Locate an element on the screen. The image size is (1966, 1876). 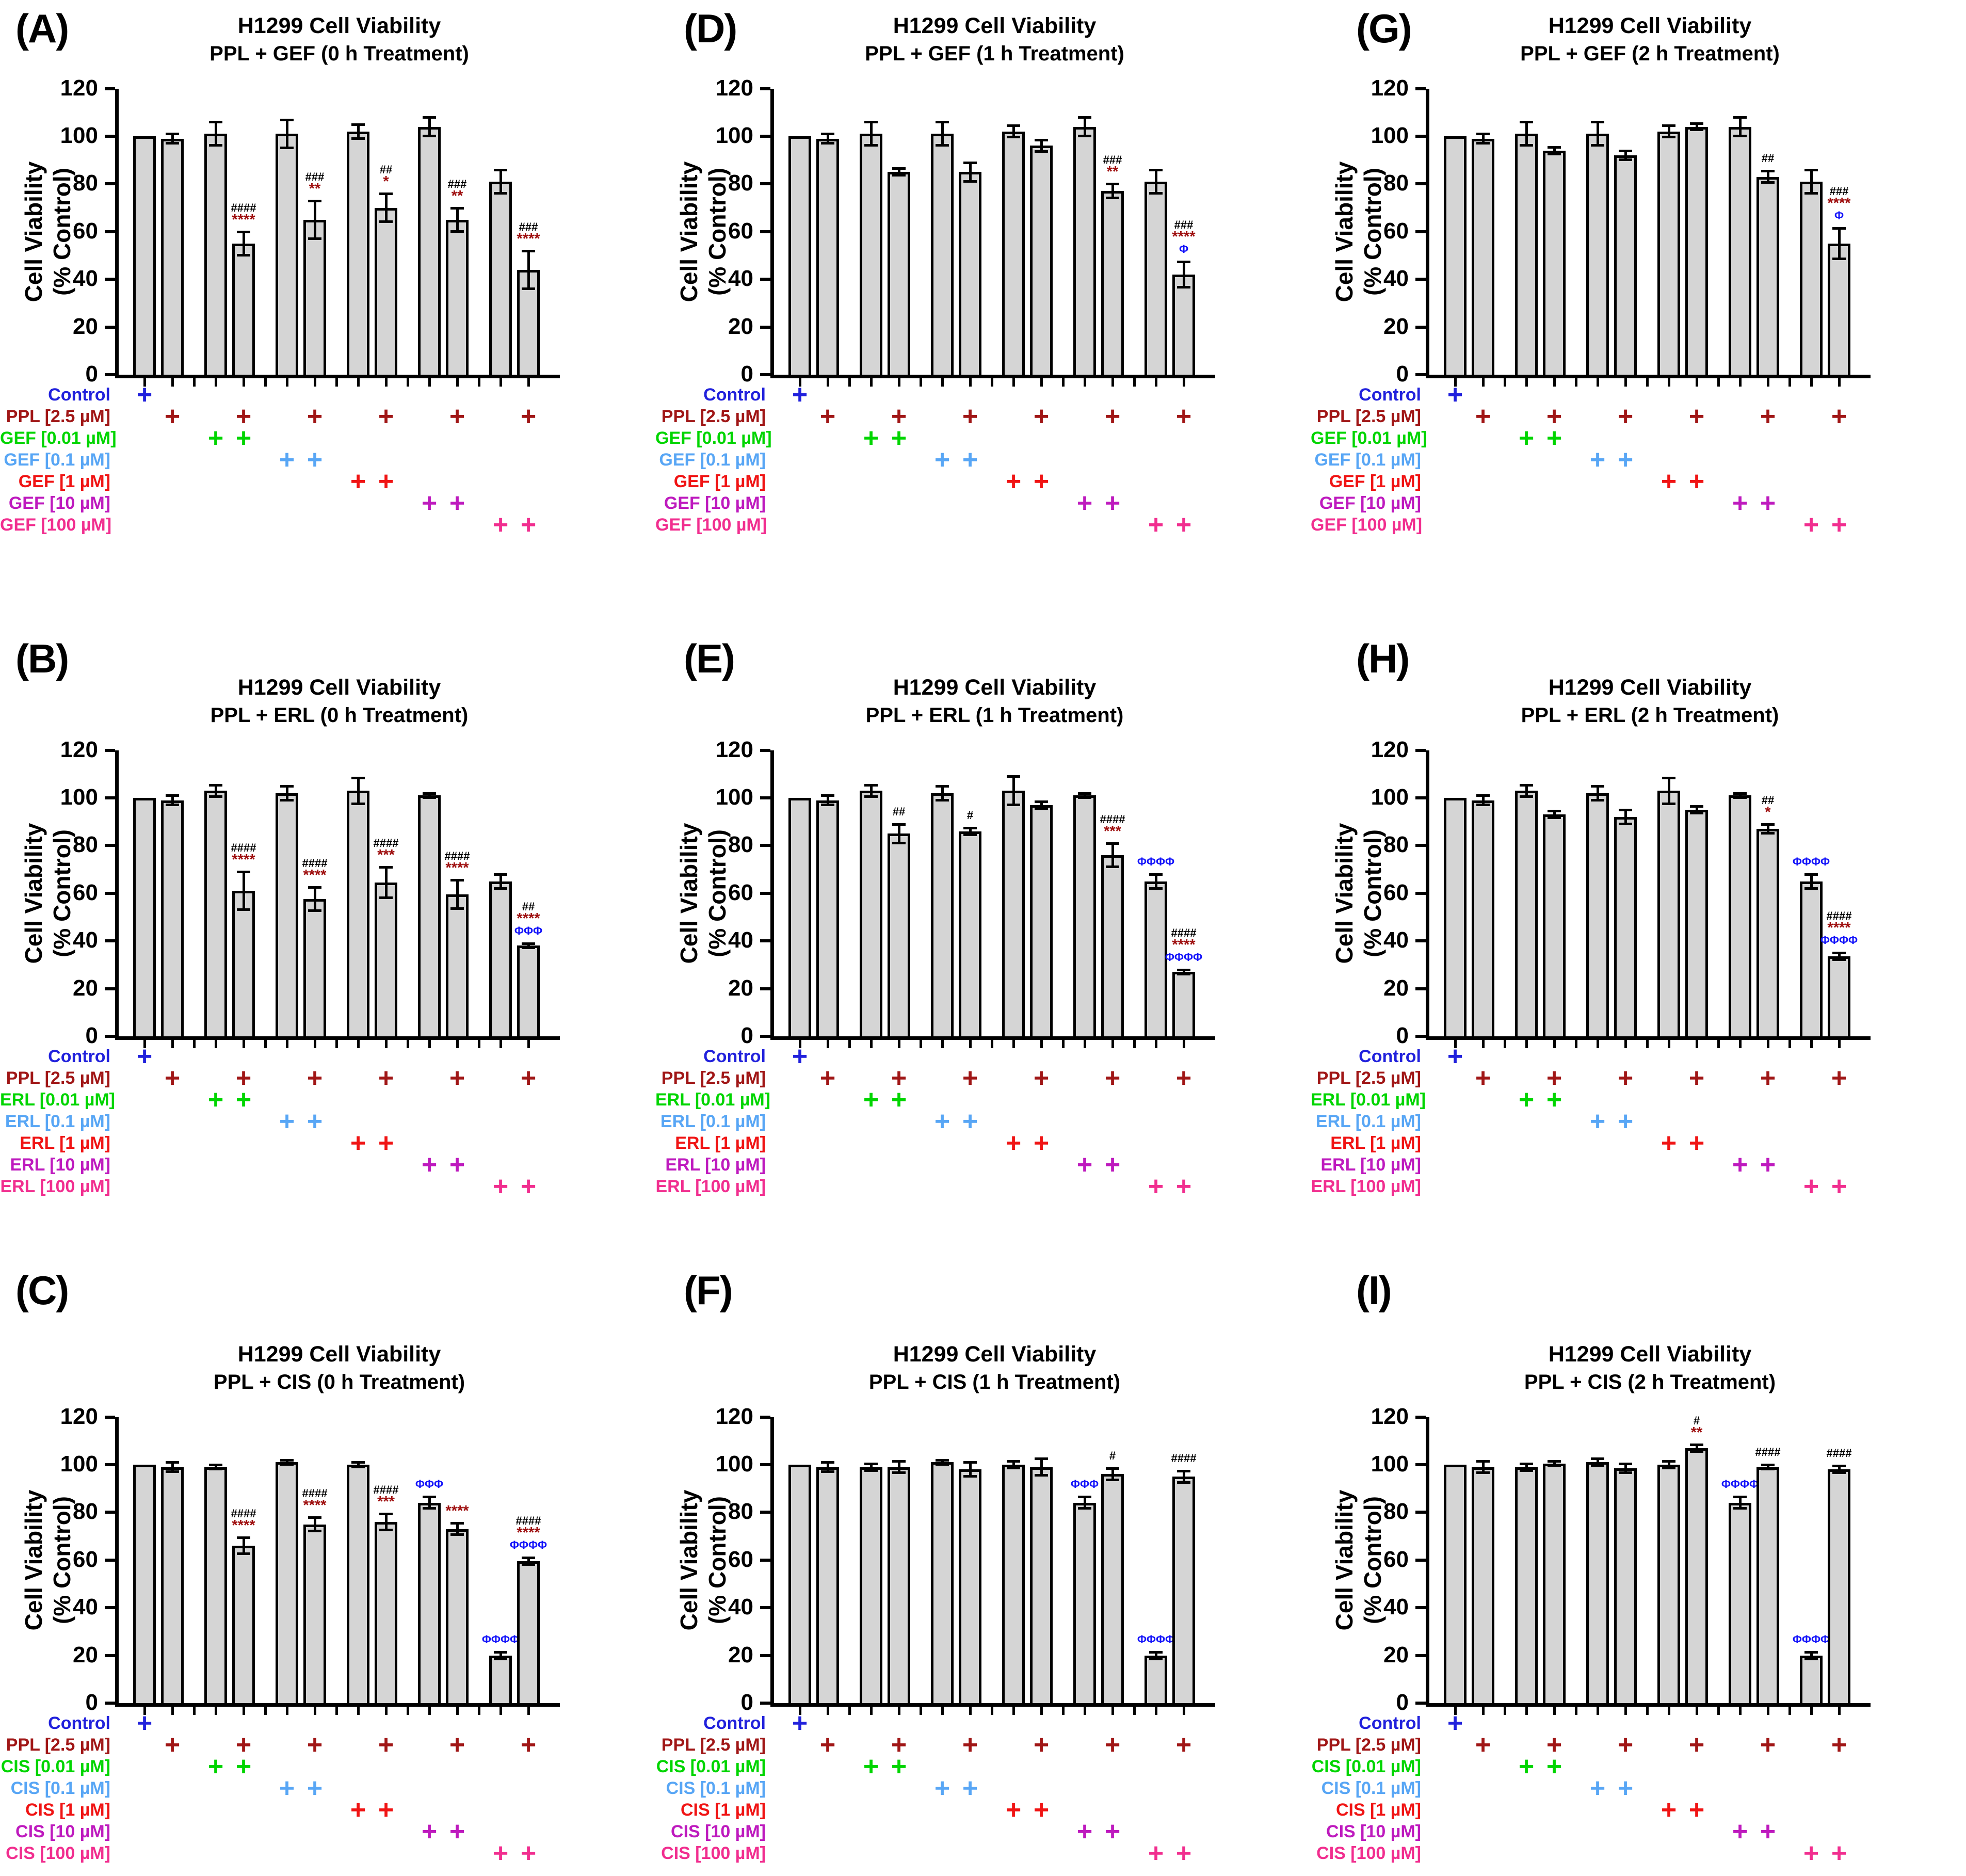
treatment-row-label: ERL [0.01 µM] is located at coordinates (58, 1100).